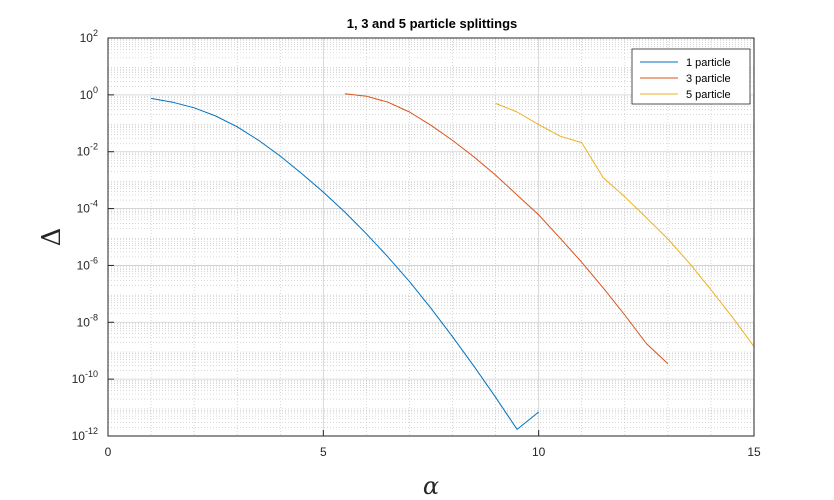 The height and width of the screenshot is (500, 834). What do you see at coordinates (433, 452) in the screenshot?
I see `x-tick-labels: 0 5 10 15` at bounding box center [433, 452].